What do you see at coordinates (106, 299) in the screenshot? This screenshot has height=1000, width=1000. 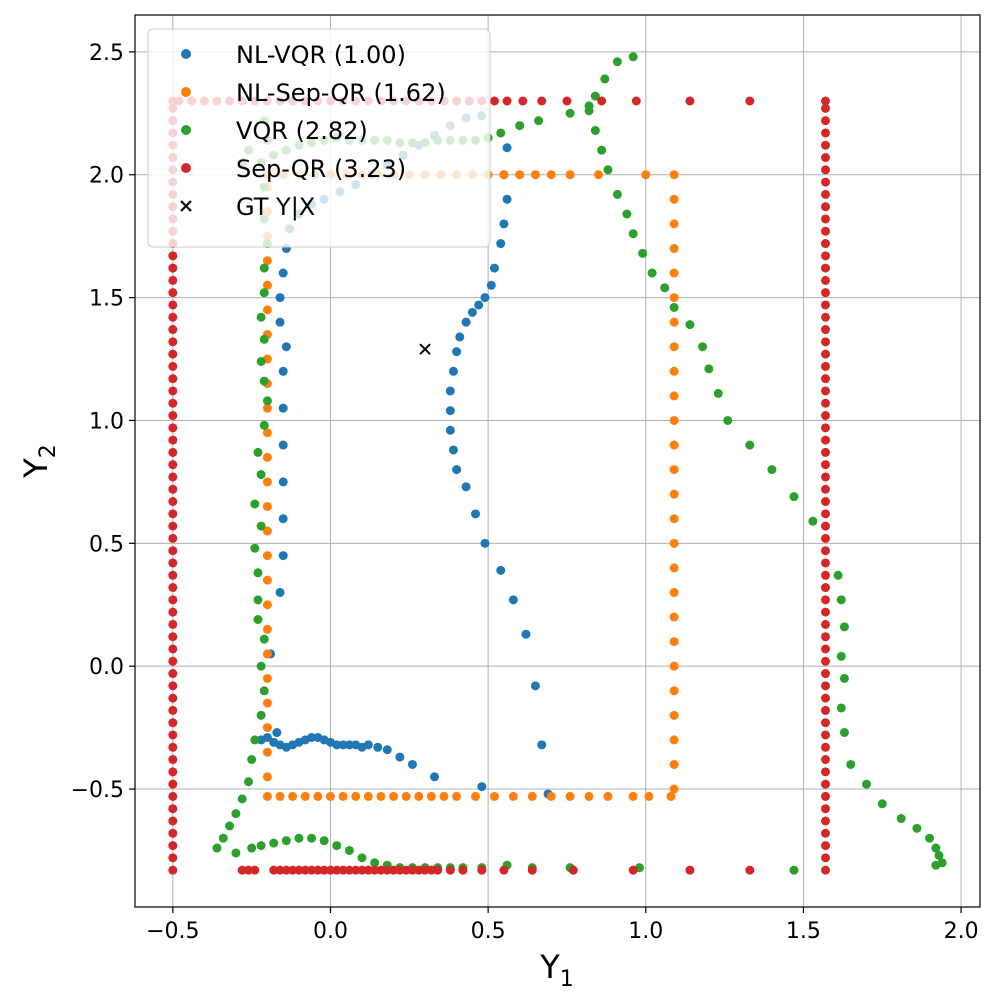 I see `y-tick-label: 1.5` at bounding box center [106, 299].